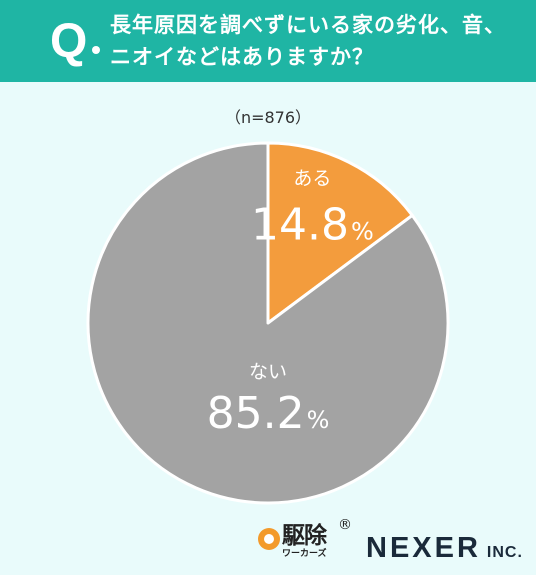 The width and height of the screenshot is (536, 575). I want to click on nexer-logo: NEXER INC., so click(444, 548).